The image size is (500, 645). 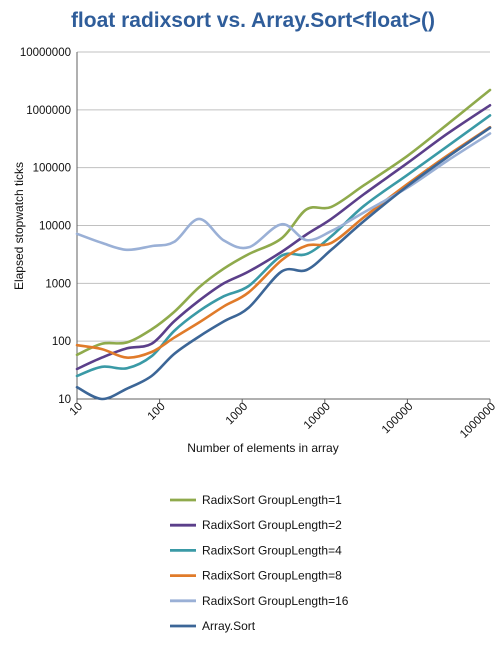 I want to click on y-tick-label: 1000, so click(x=58, y=284).